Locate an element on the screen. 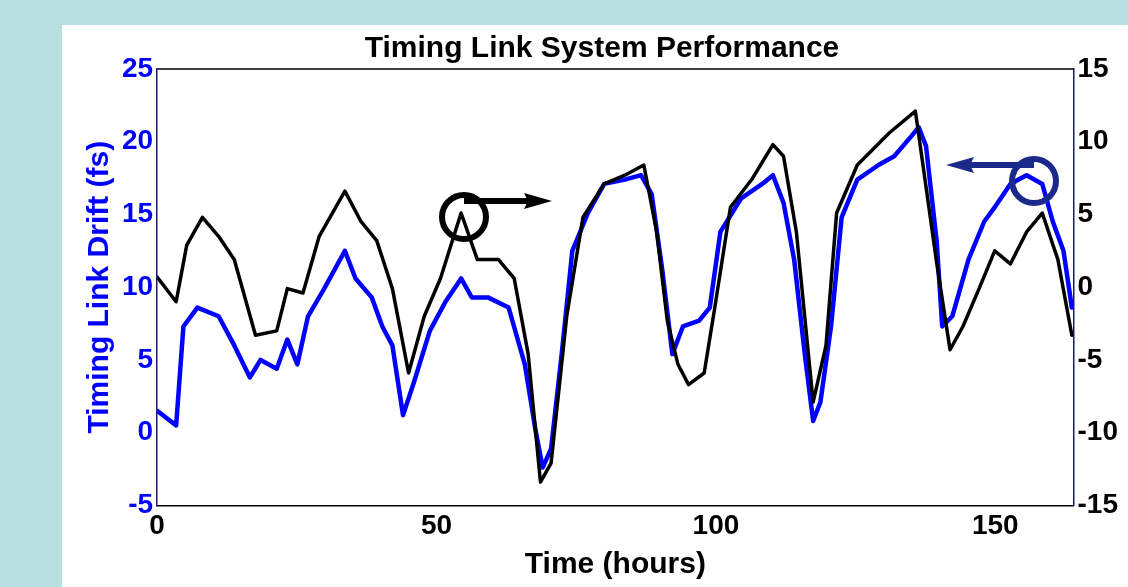 This screenshot has width=1128, height=587. y2-tick-label: 5 is located at coordinates (1085, 213).